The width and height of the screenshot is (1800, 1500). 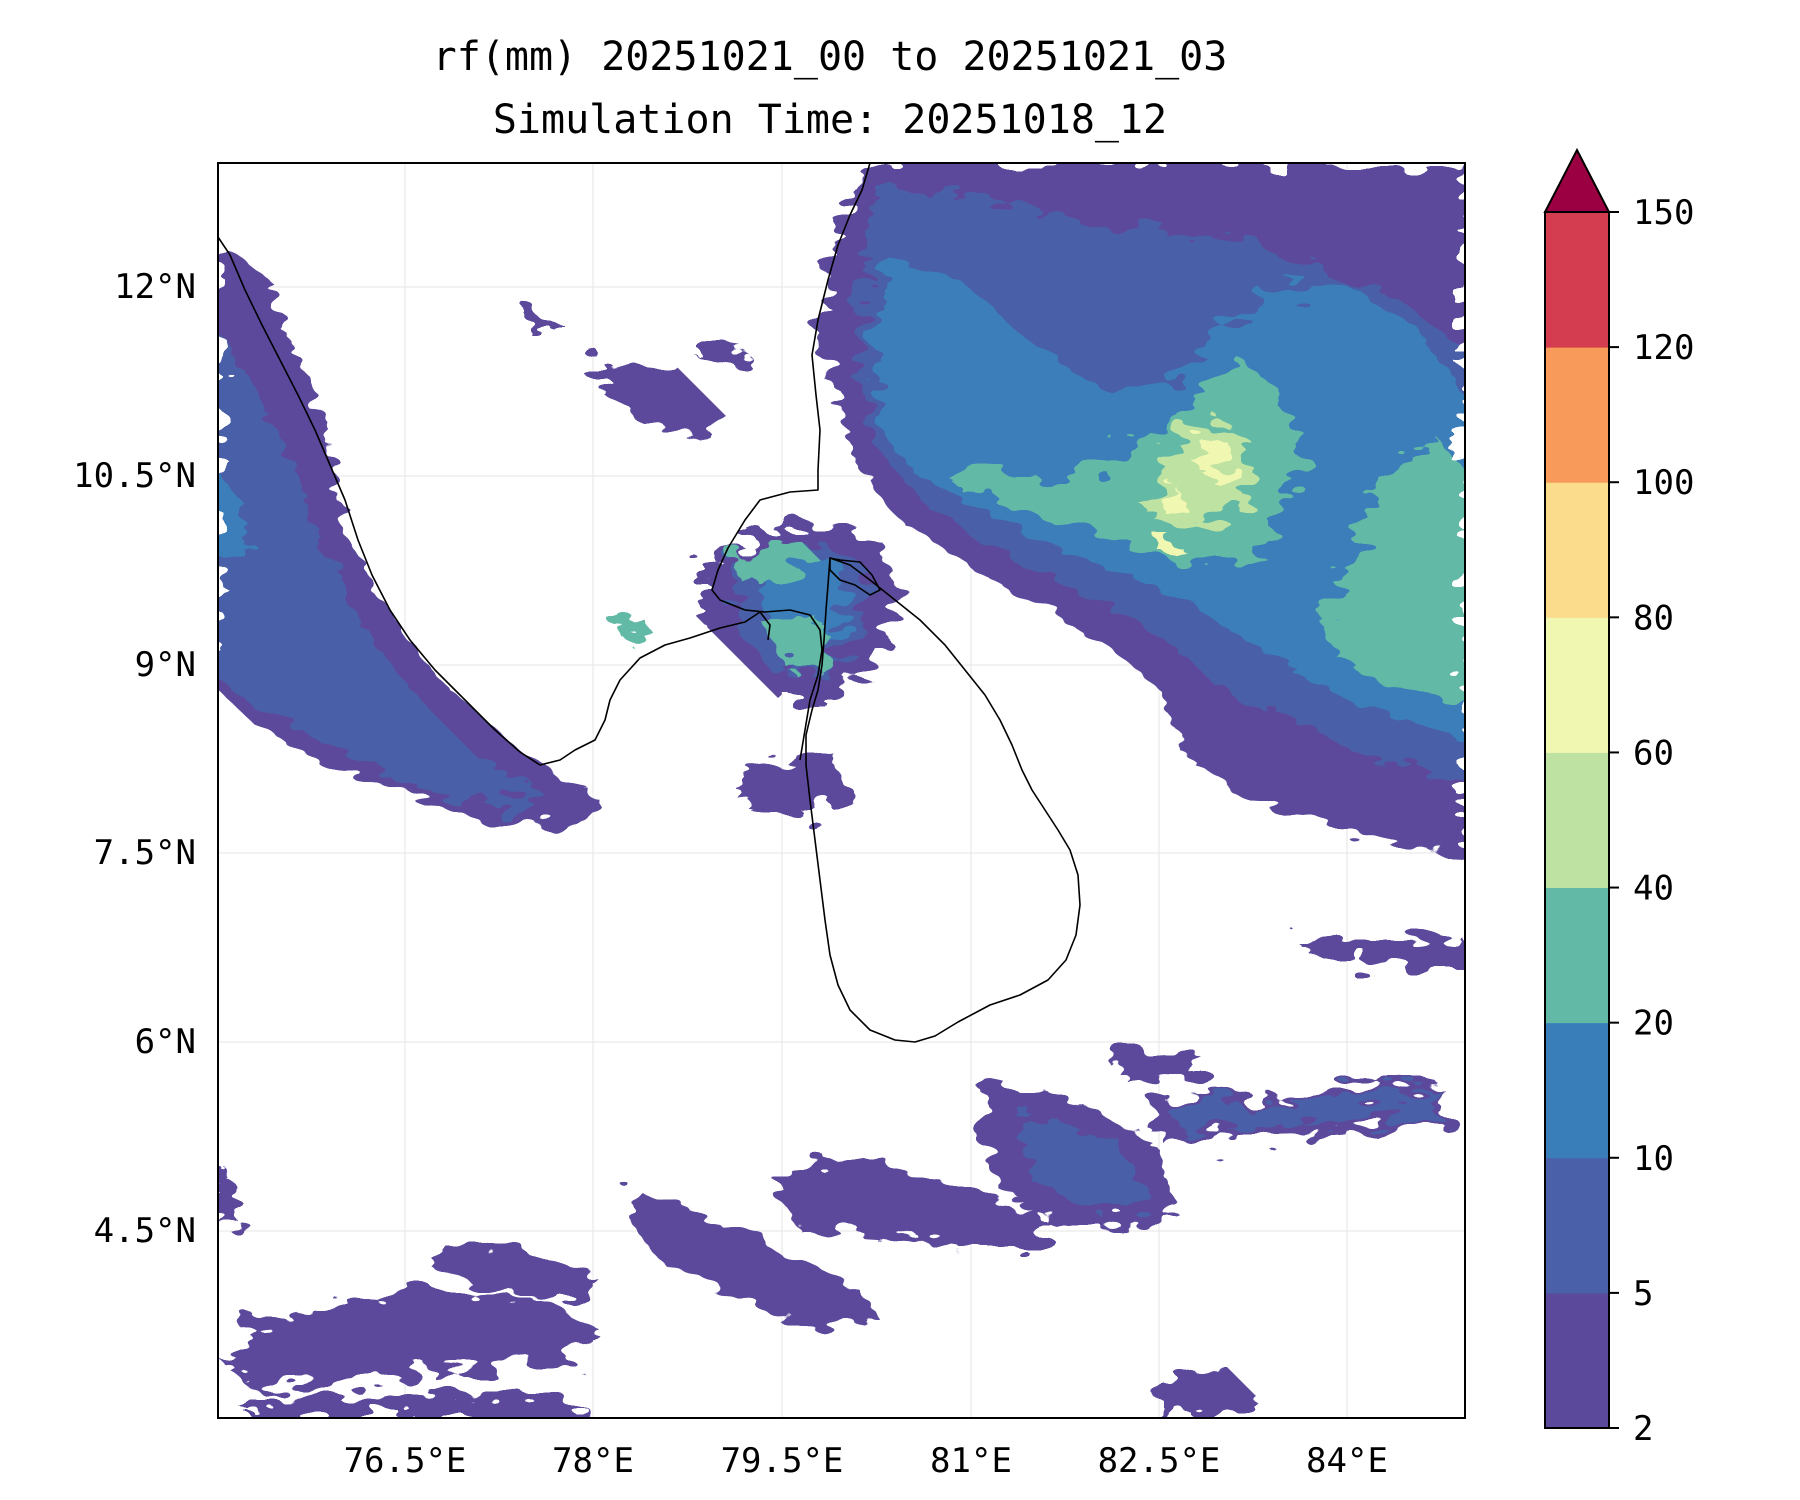 I want to click on lat-tick-label-3: 9°N, so click(x=165, y=665).